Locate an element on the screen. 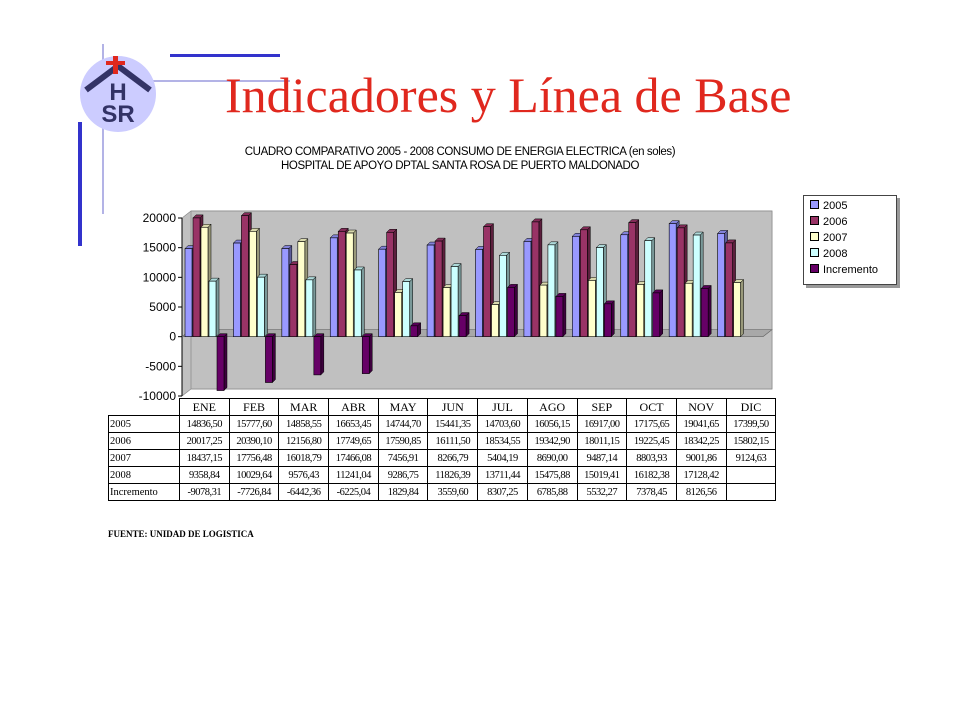 This screenshot has width=960, height=720. bar-incremento-jul is located at coordinates (511, 312).